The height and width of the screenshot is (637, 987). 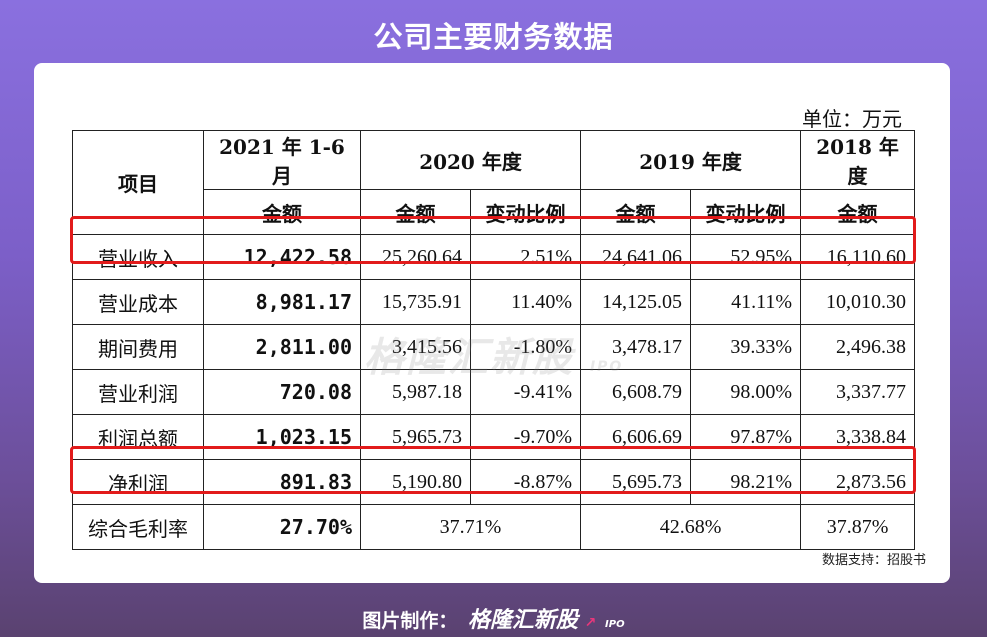 What do you see at coordinates (852, 119) in the screenshot?
I see `unit-label: 单位：万元` at bounding box center [852, 119].